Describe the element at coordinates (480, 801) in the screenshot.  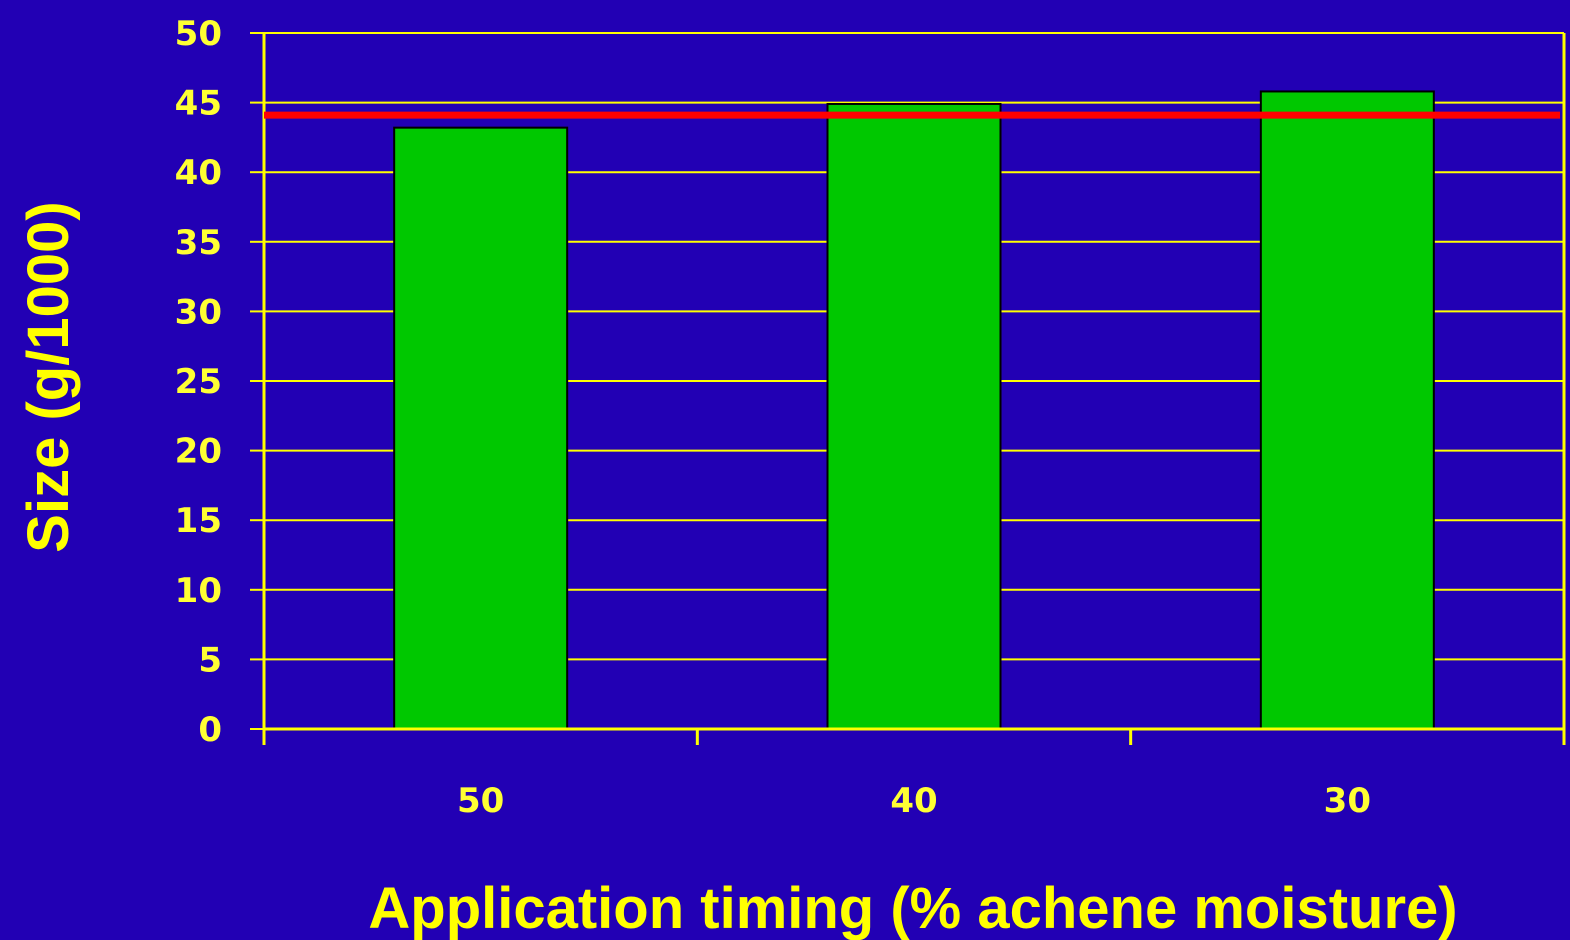
I see `x-tick-label-50: 50` at that location.